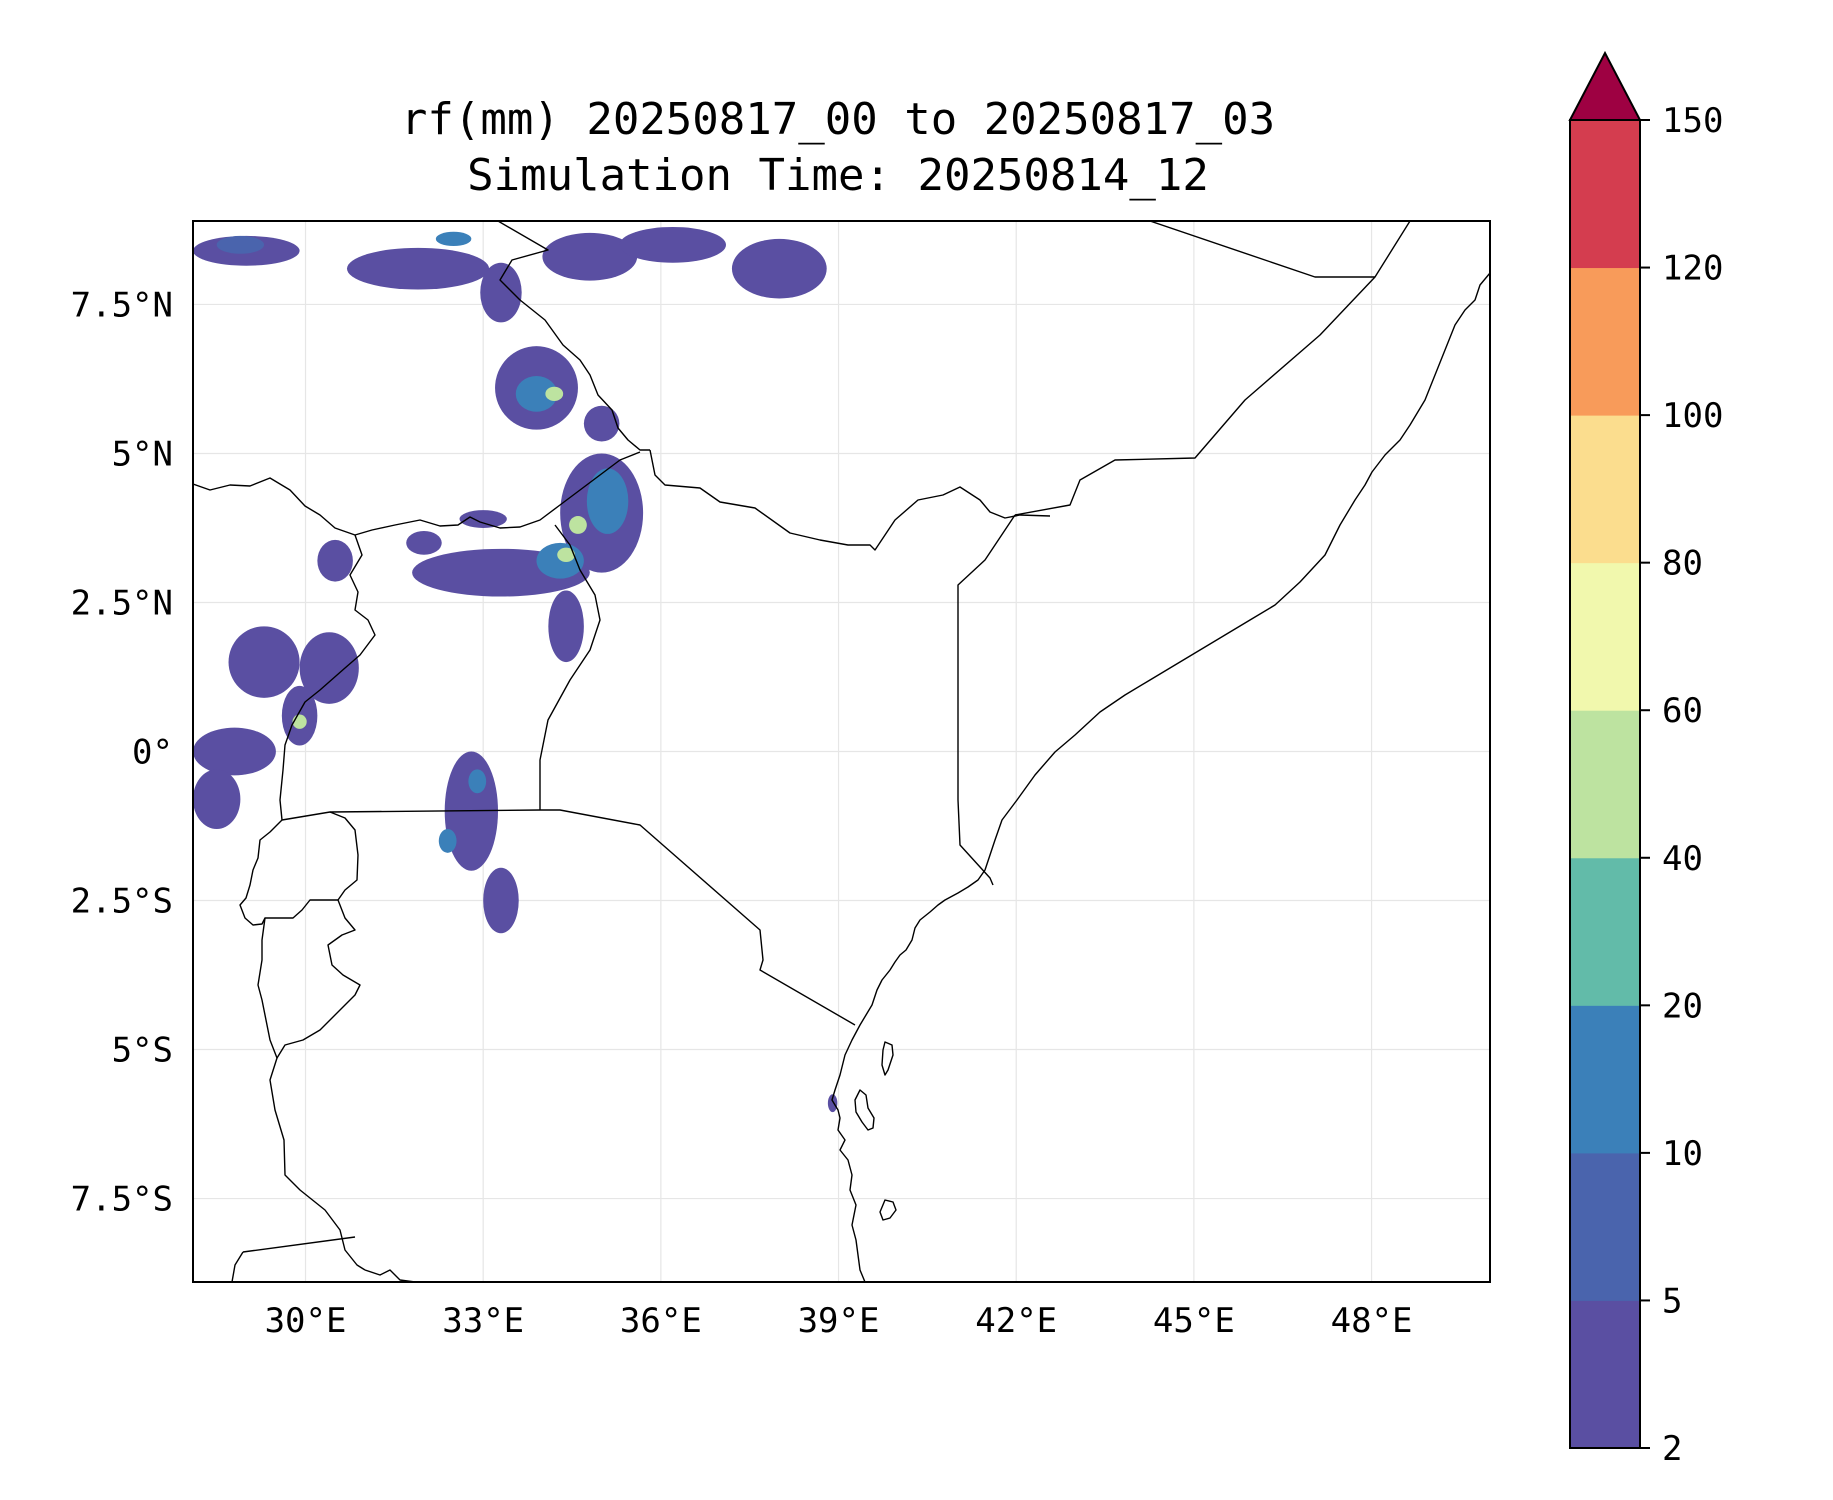 The height and width of the screenshot is (1500, 1833). I want to click on x-tick-label: 30°E, so click(306, 1321).